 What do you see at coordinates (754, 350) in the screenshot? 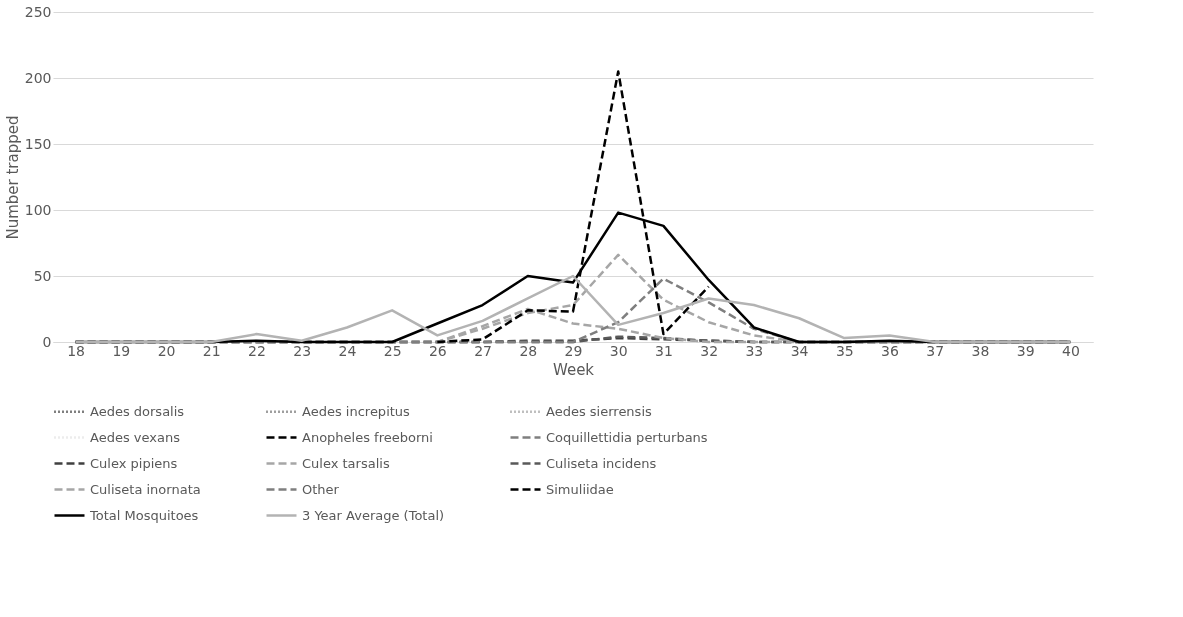
I see `x-tick-label: 33` at bounding box center [754, 350].